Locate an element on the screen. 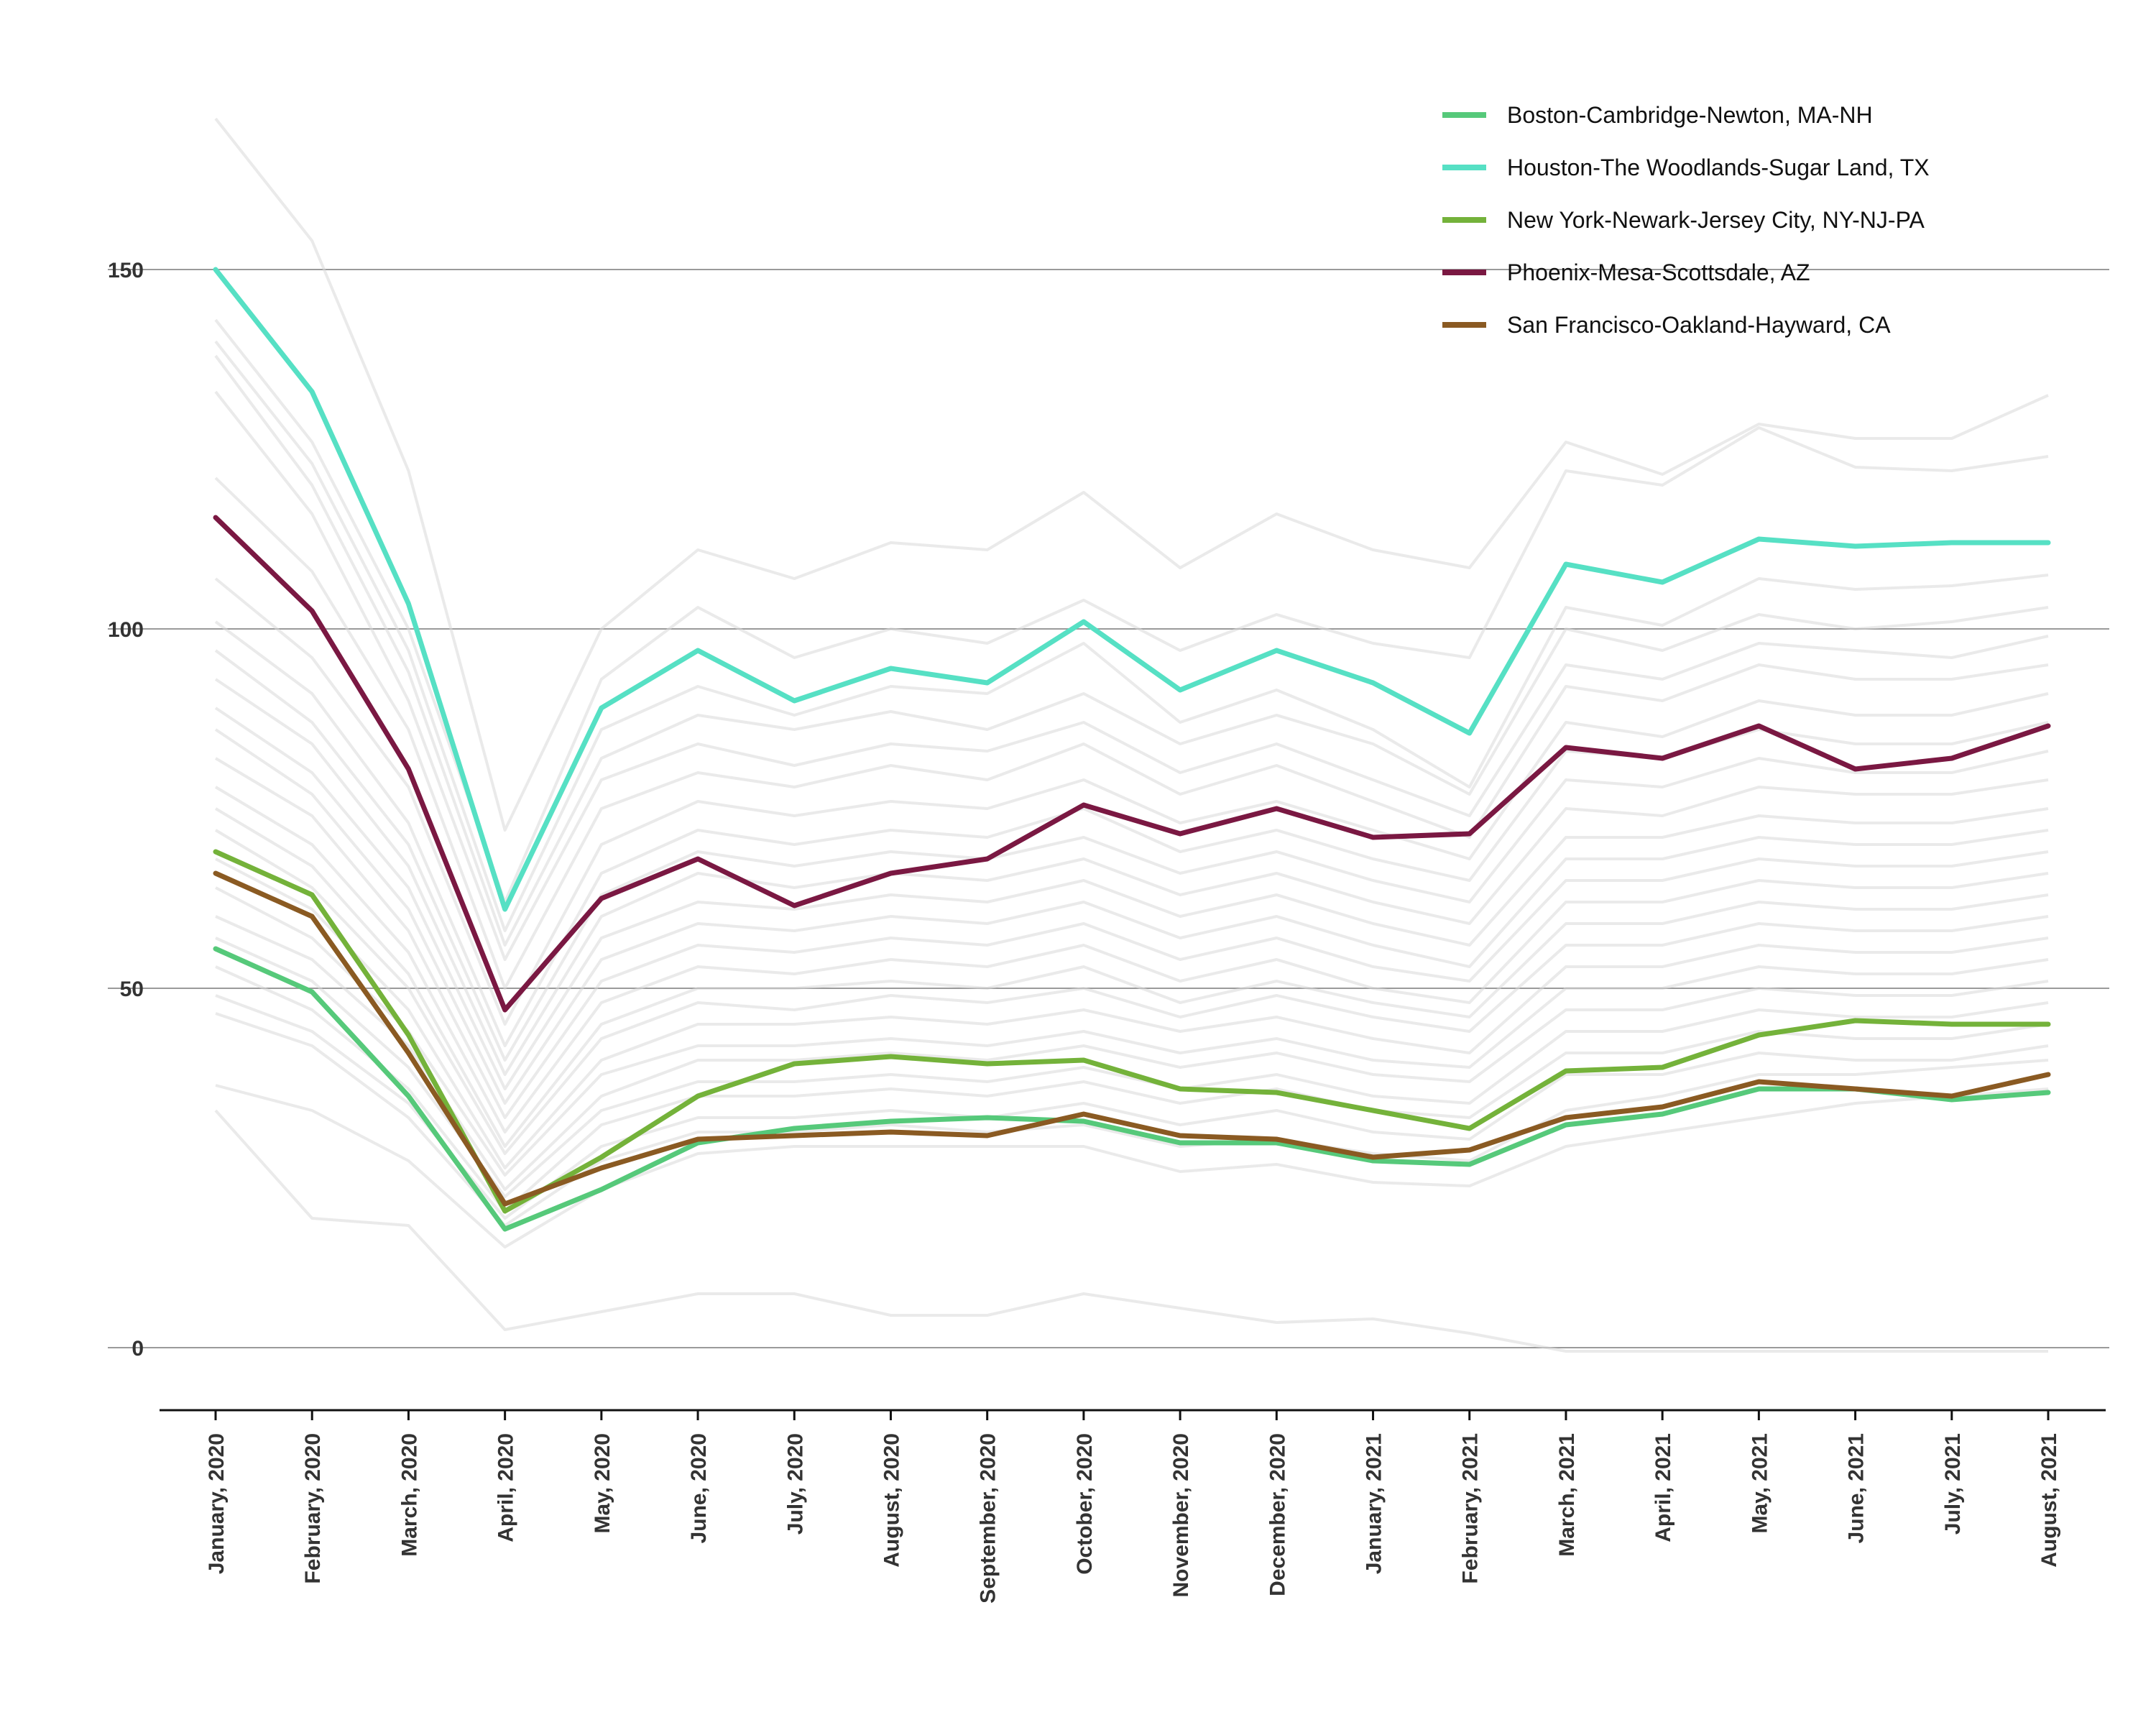  x-tick-label: March, 2021 is located at coordinates (1567, 1495).